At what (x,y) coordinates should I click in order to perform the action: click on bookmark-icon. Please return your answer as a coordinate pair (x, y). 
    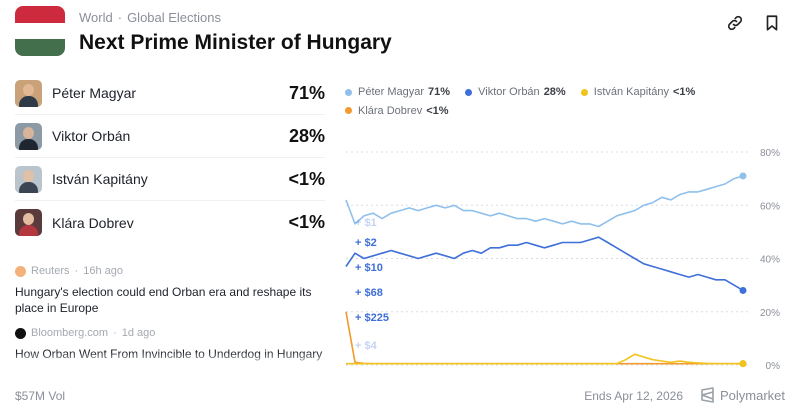
    Looking at the image, I should click on (772, 23).